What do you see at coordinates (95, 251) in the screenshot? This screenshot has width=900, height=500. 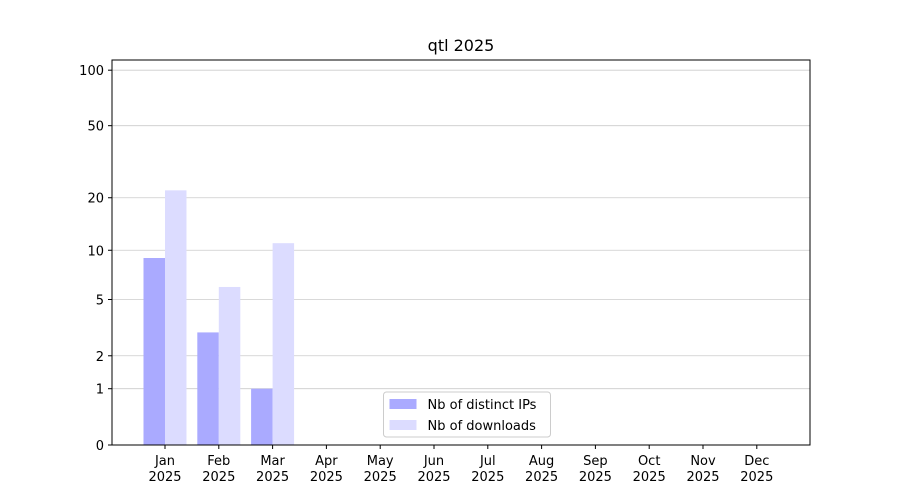 I see `y-tick-label: 10` at bounding box center [95, 251].